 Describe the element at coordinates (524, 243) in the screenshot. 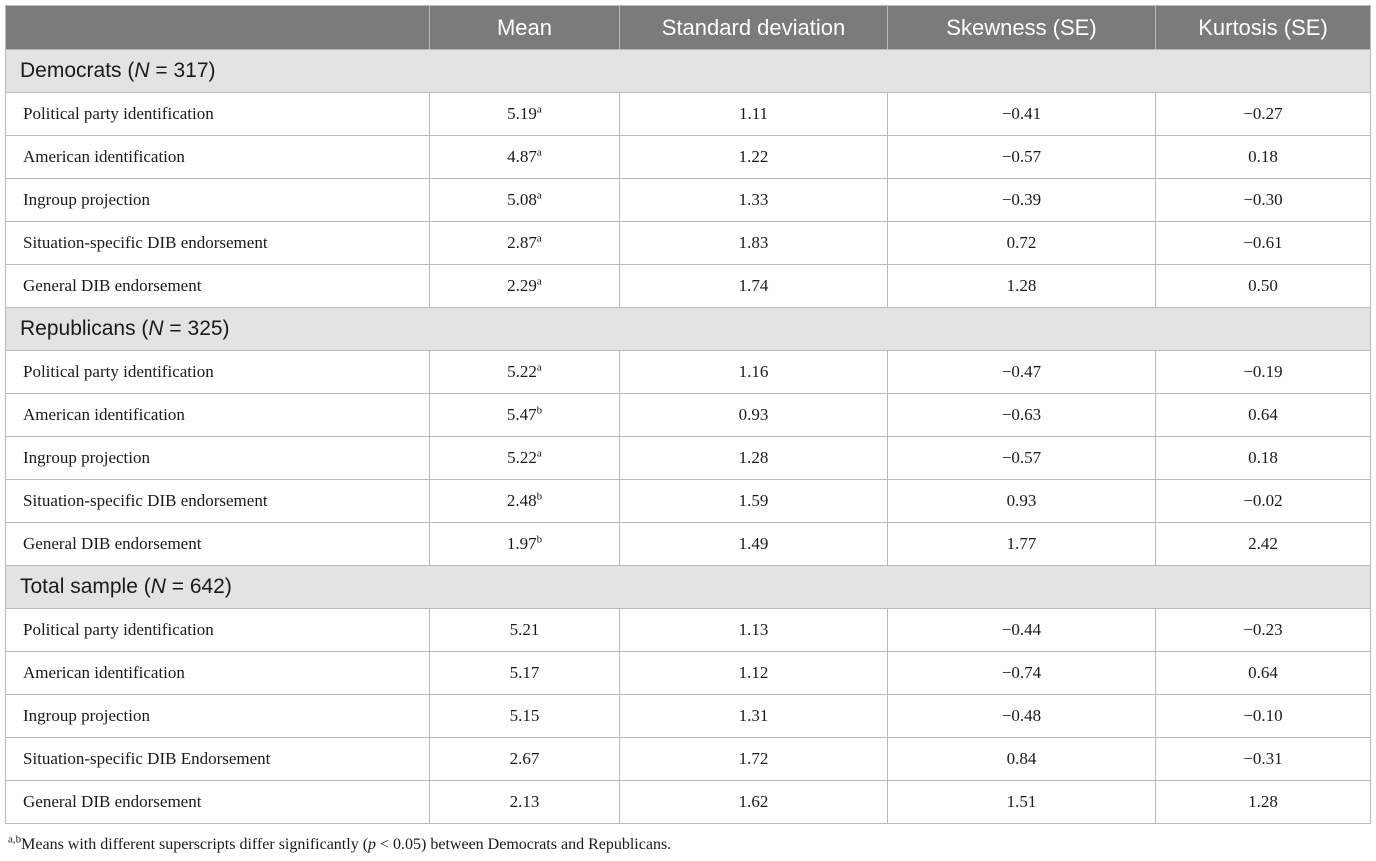

I see `mean-cell: 2.87a` at that location.